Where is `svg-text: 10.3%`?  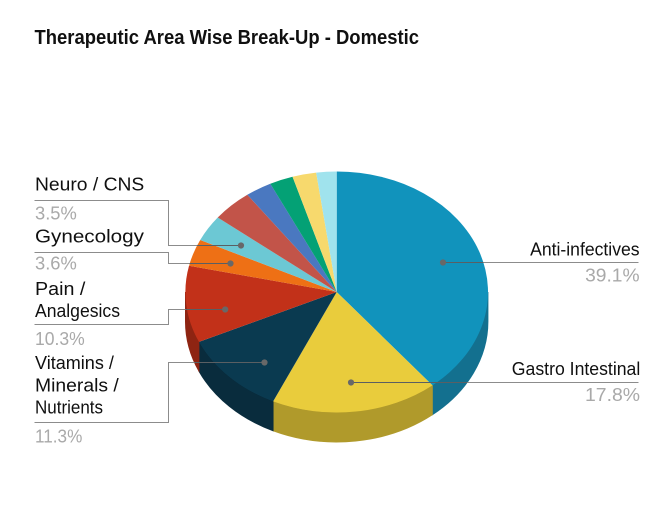 svg-text: 10.3% is located at coordinates (60, 339).